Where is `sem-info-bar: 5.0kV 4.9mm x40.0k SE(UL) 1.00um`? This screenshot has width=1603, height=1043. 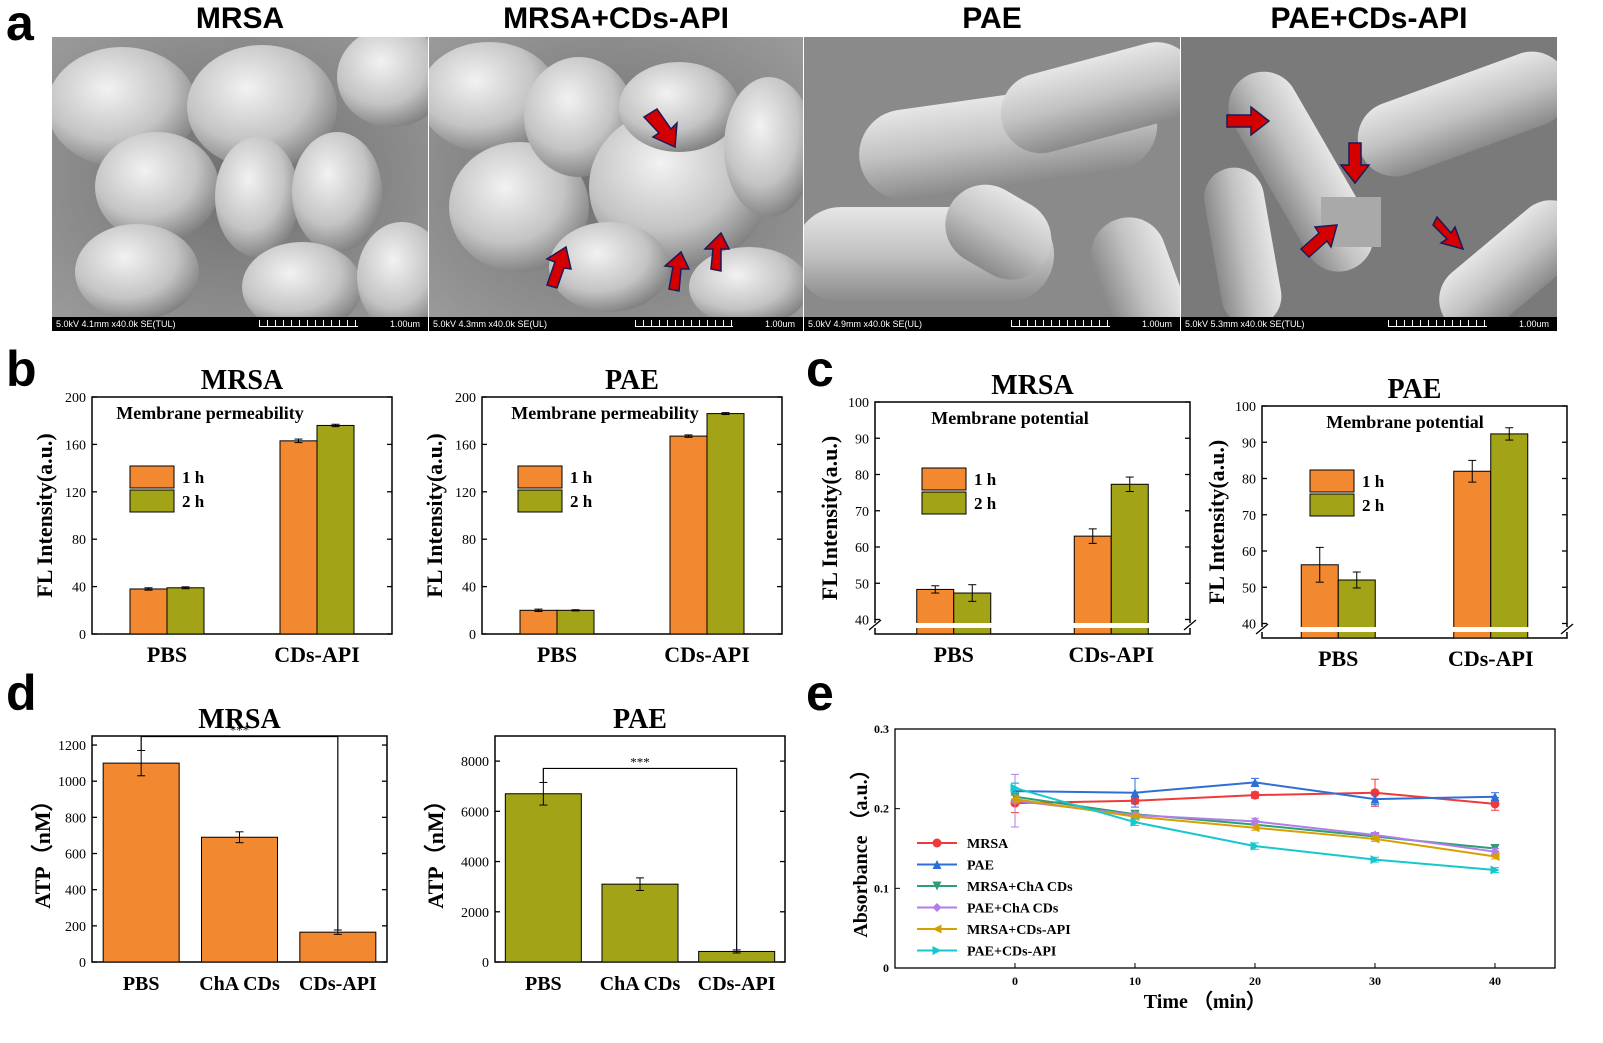
sem-info-bar: 5.0kV 4.9mm x40.0k SE(UL) 1.00um is located at coordinates (992, 324).